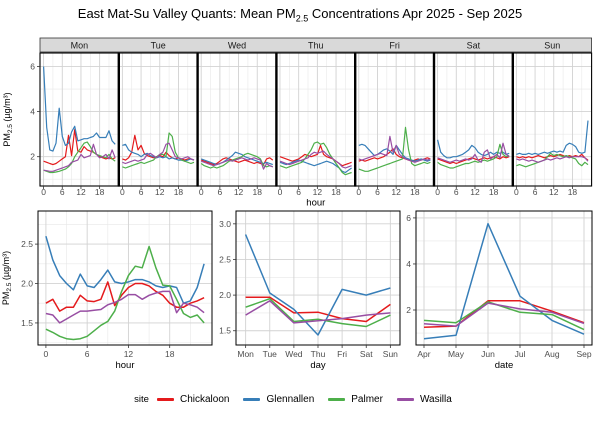 This screenshot has width=600, height=428. I want to click on legend-swatch-glennallen, so click(252, 399).